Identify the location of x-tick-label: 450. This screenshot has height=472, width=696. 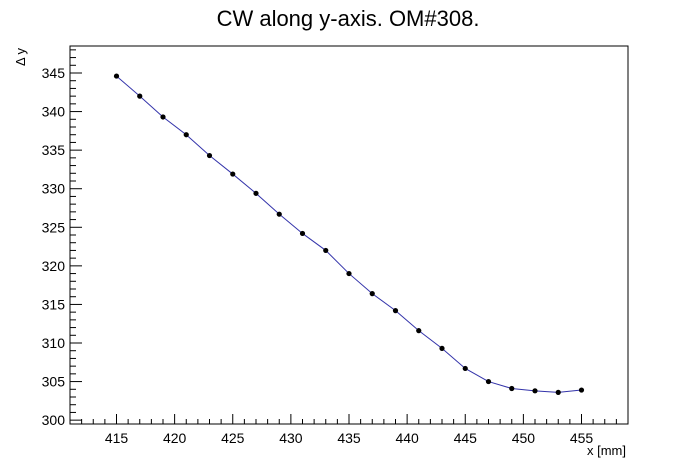
(524, 438).